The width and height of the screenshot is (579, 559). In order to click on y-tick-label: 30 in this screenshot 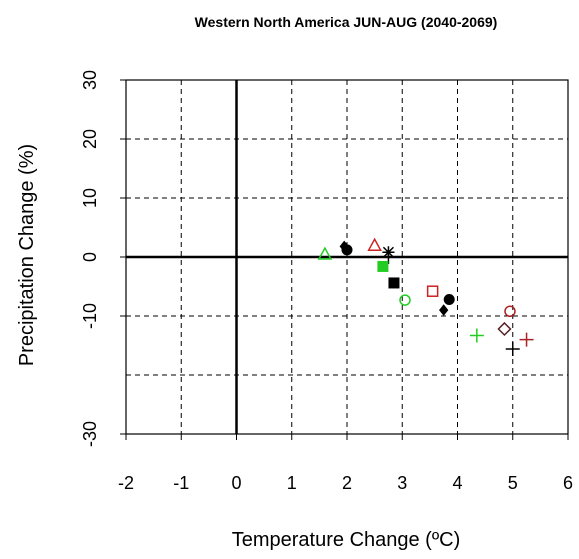, I will do `click(90, 80)`.